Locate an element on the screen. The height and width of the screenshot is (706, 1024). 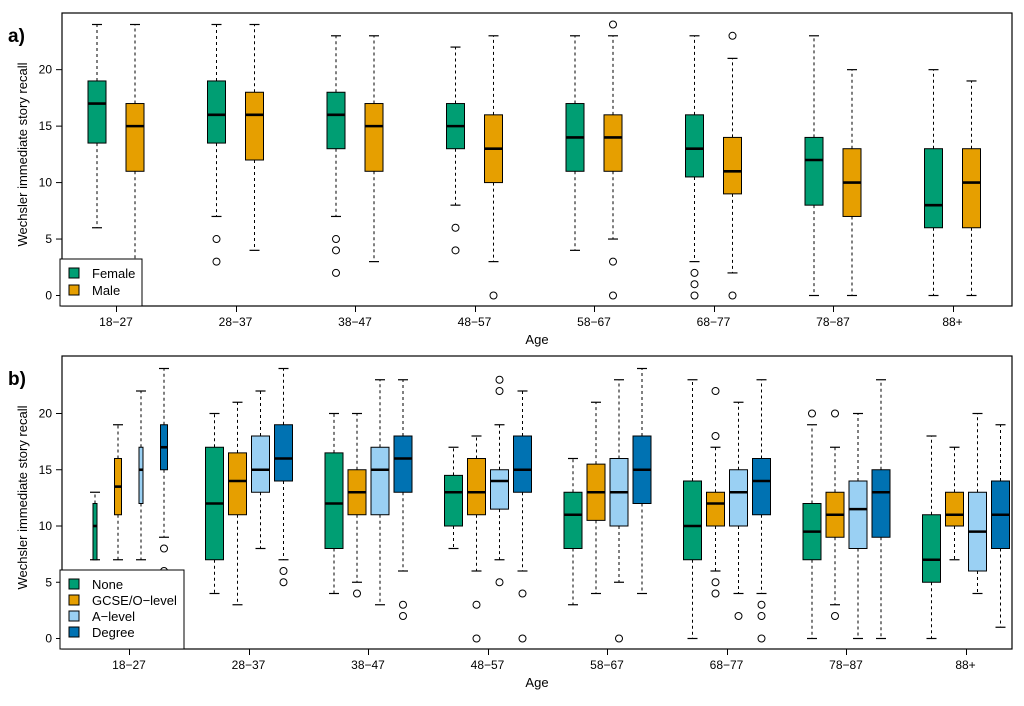
x-axis-title: Age is located at coordinates (536, 339).